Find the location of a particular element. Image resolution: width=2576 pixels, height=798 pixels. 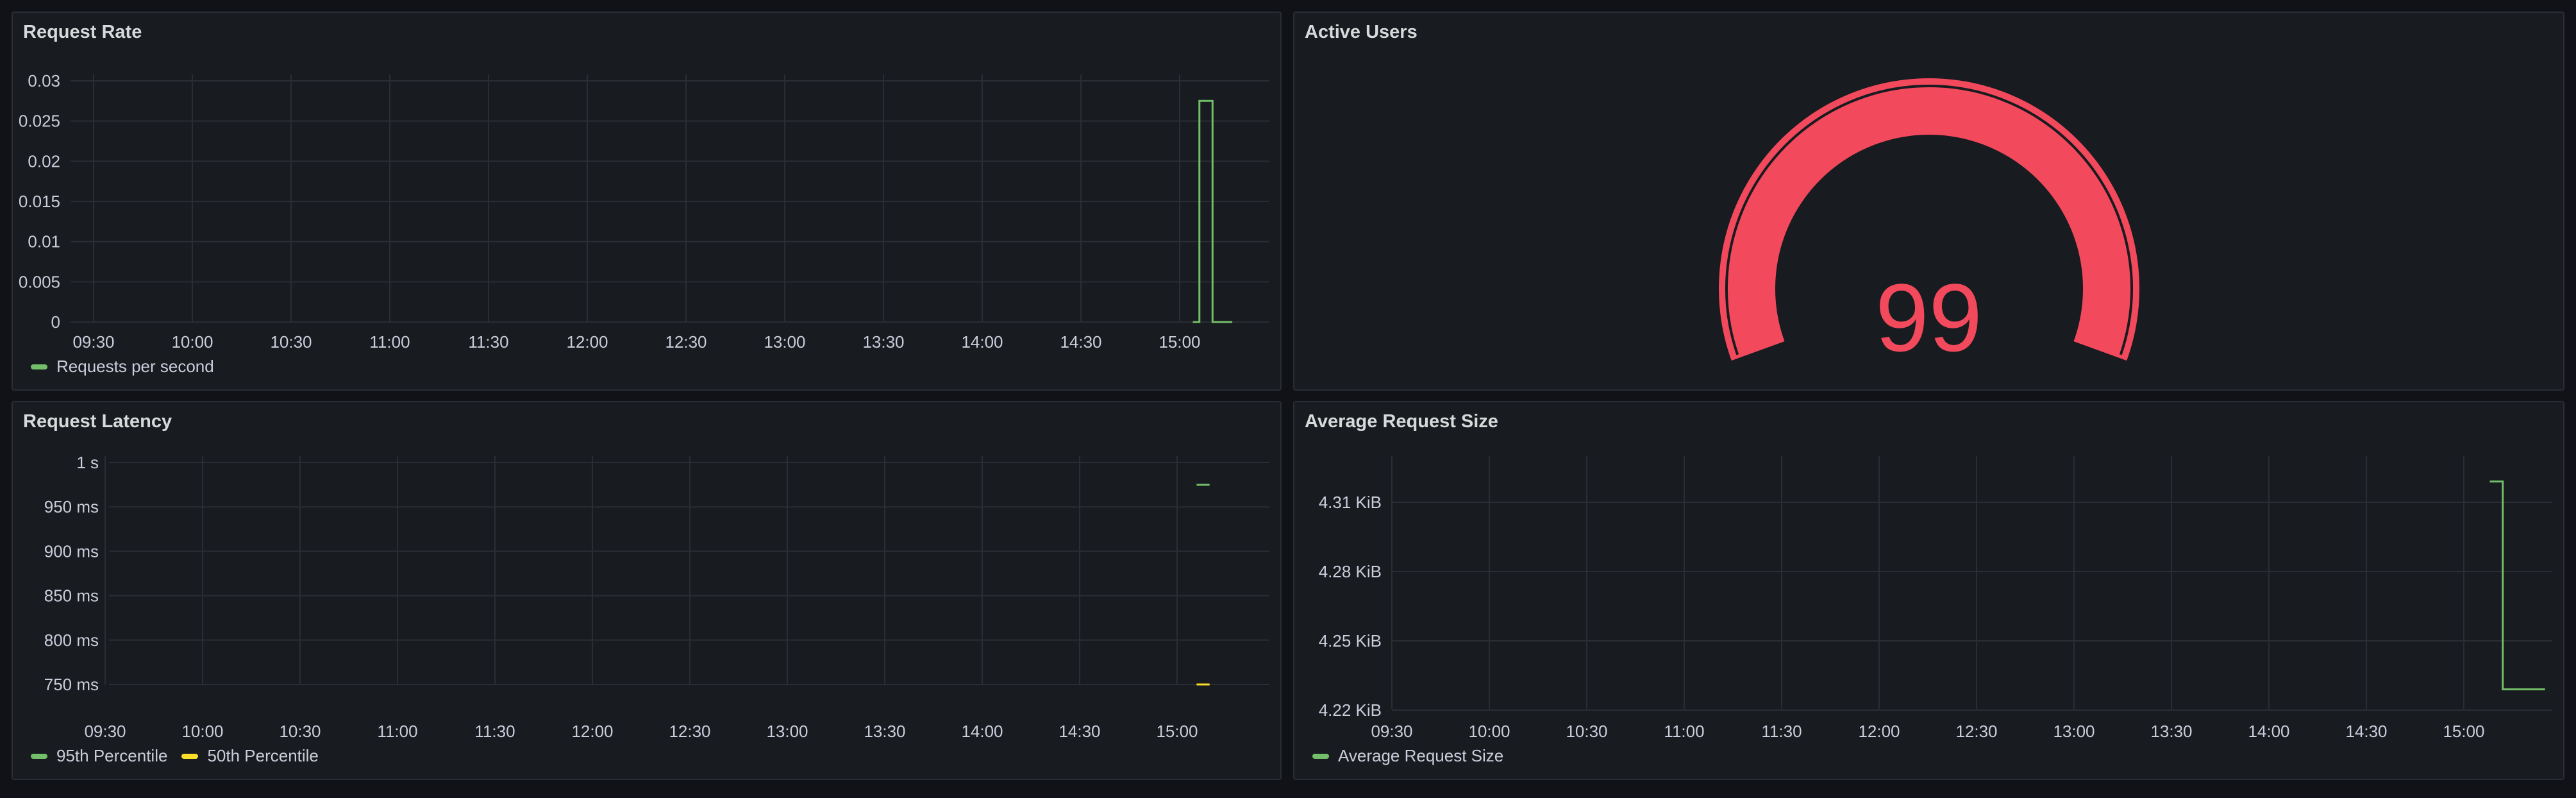

legend-label: 50th Percentile is located at coordinates (263, 756).